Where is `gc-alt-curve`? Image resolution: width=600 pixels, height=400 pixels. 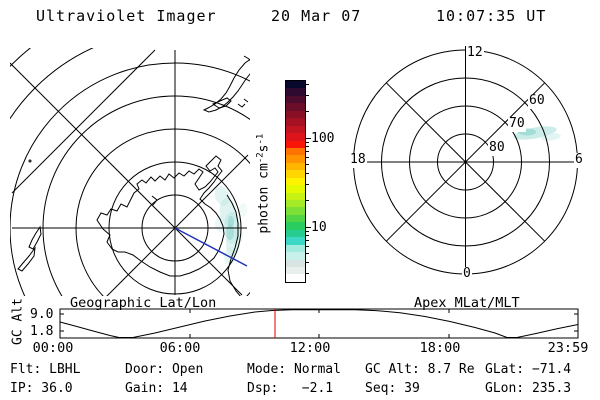
gc-alt-curve is located at coordinates (319, 323).